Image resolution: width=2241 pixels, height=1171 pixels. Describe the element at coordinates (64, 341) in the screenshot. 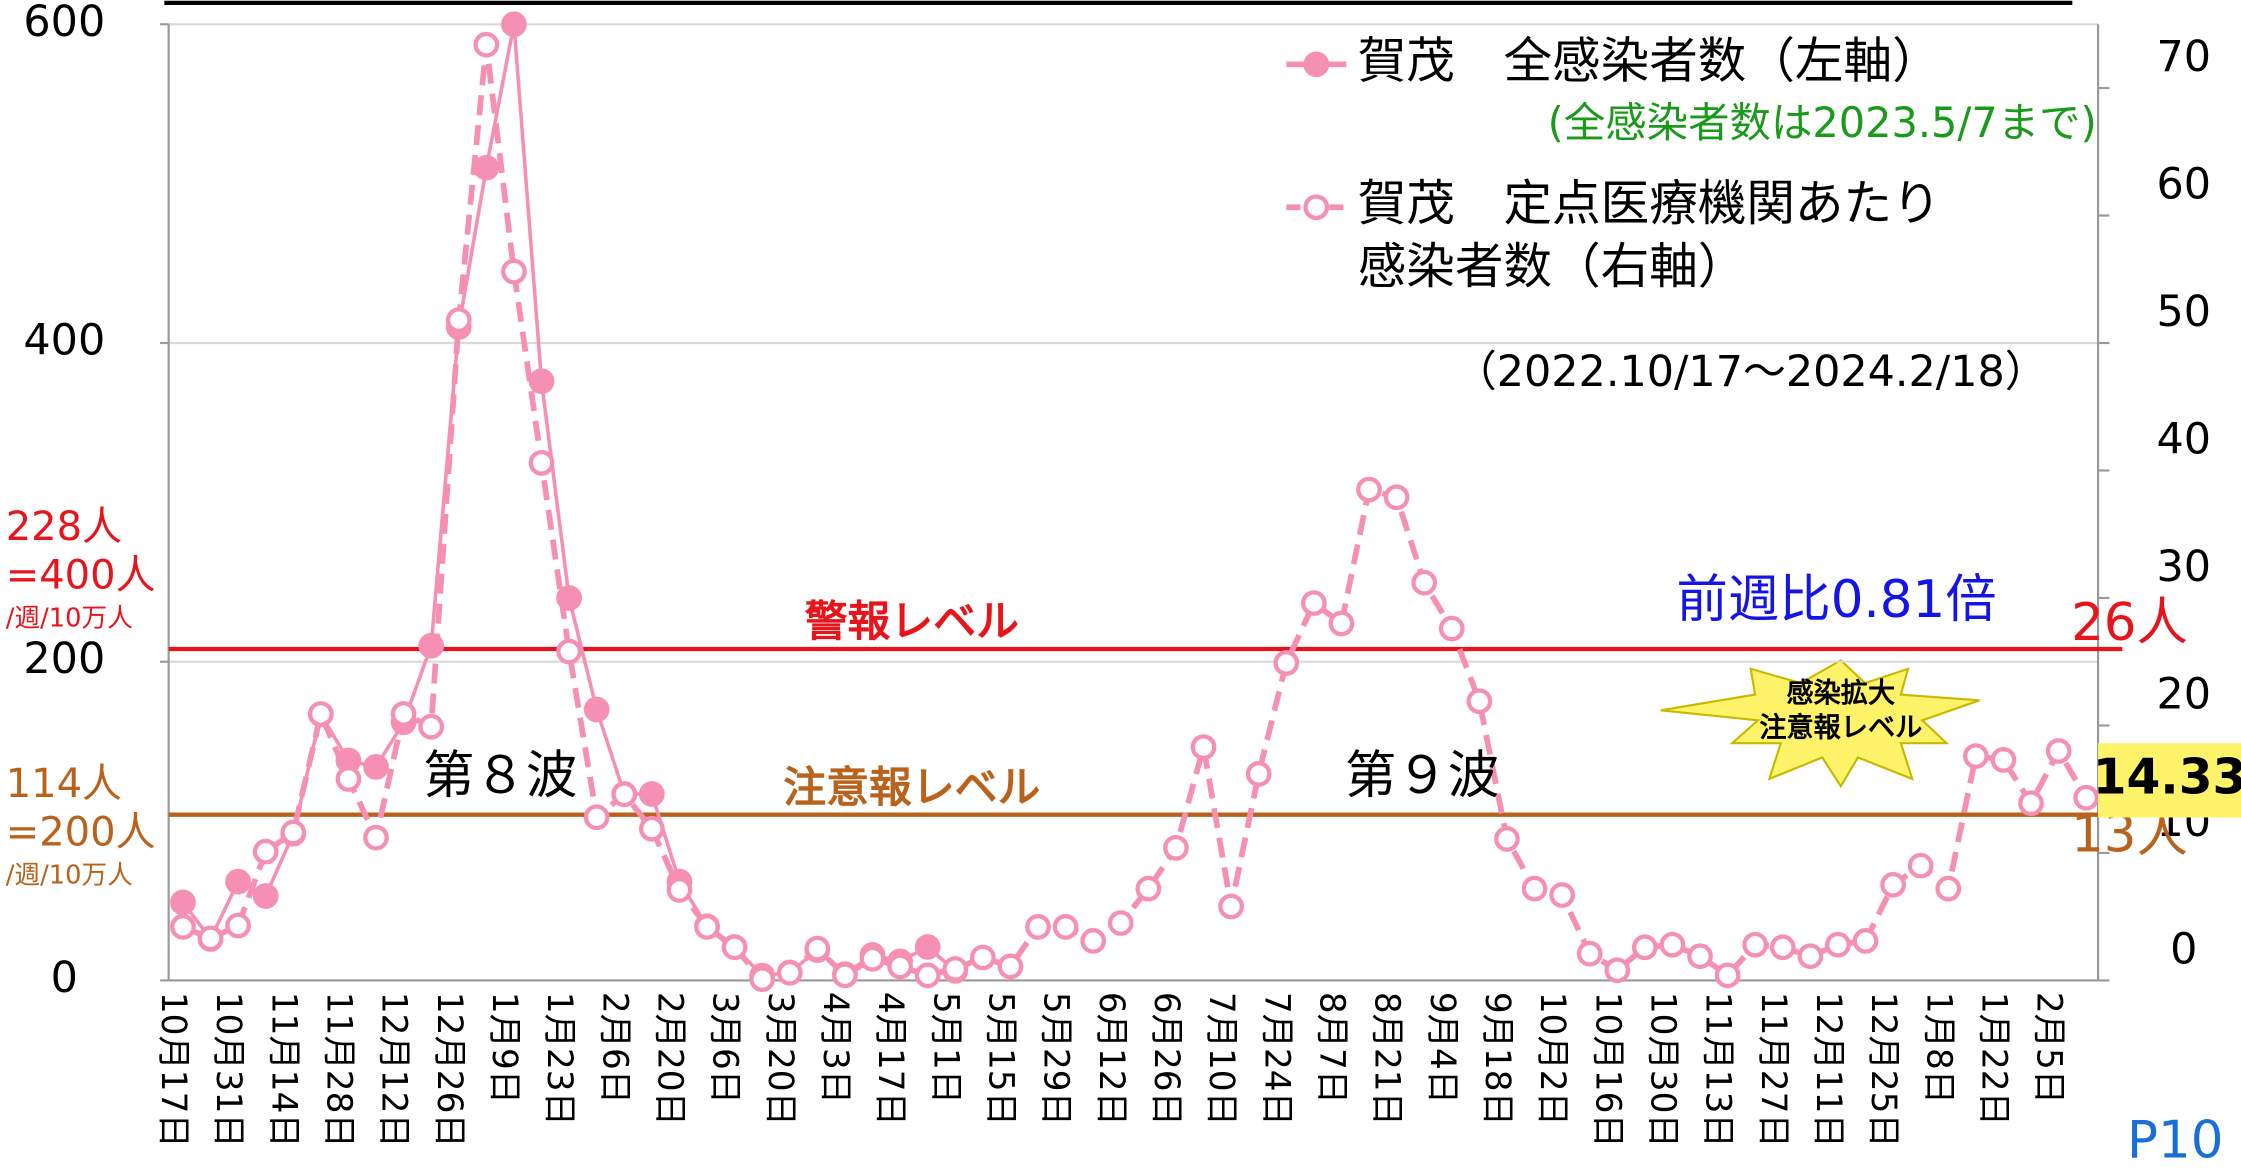

I see `y-tick-label: 400` at that location.